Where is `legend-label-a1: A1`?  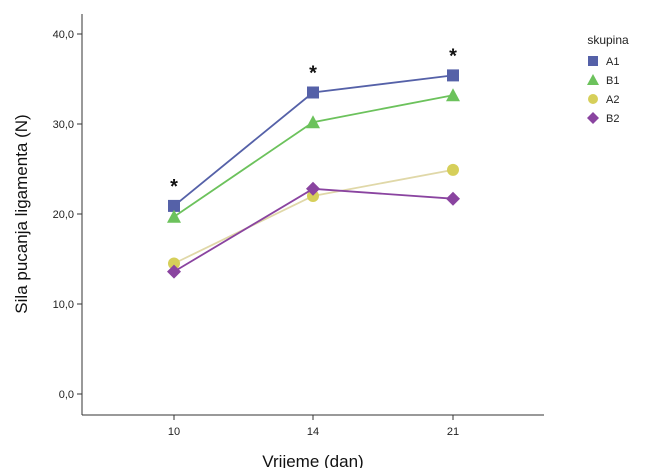
legend-label-a1: A1 is located at coordinates (612, 62).